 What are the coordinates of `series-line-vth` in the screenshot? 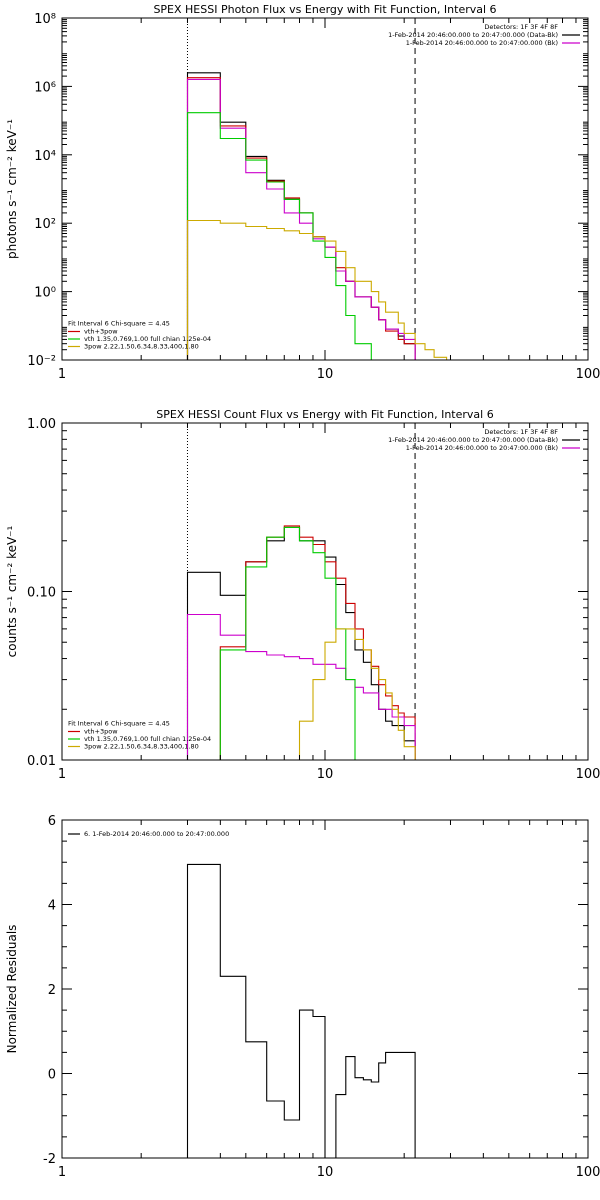 It's located at (282, 236).